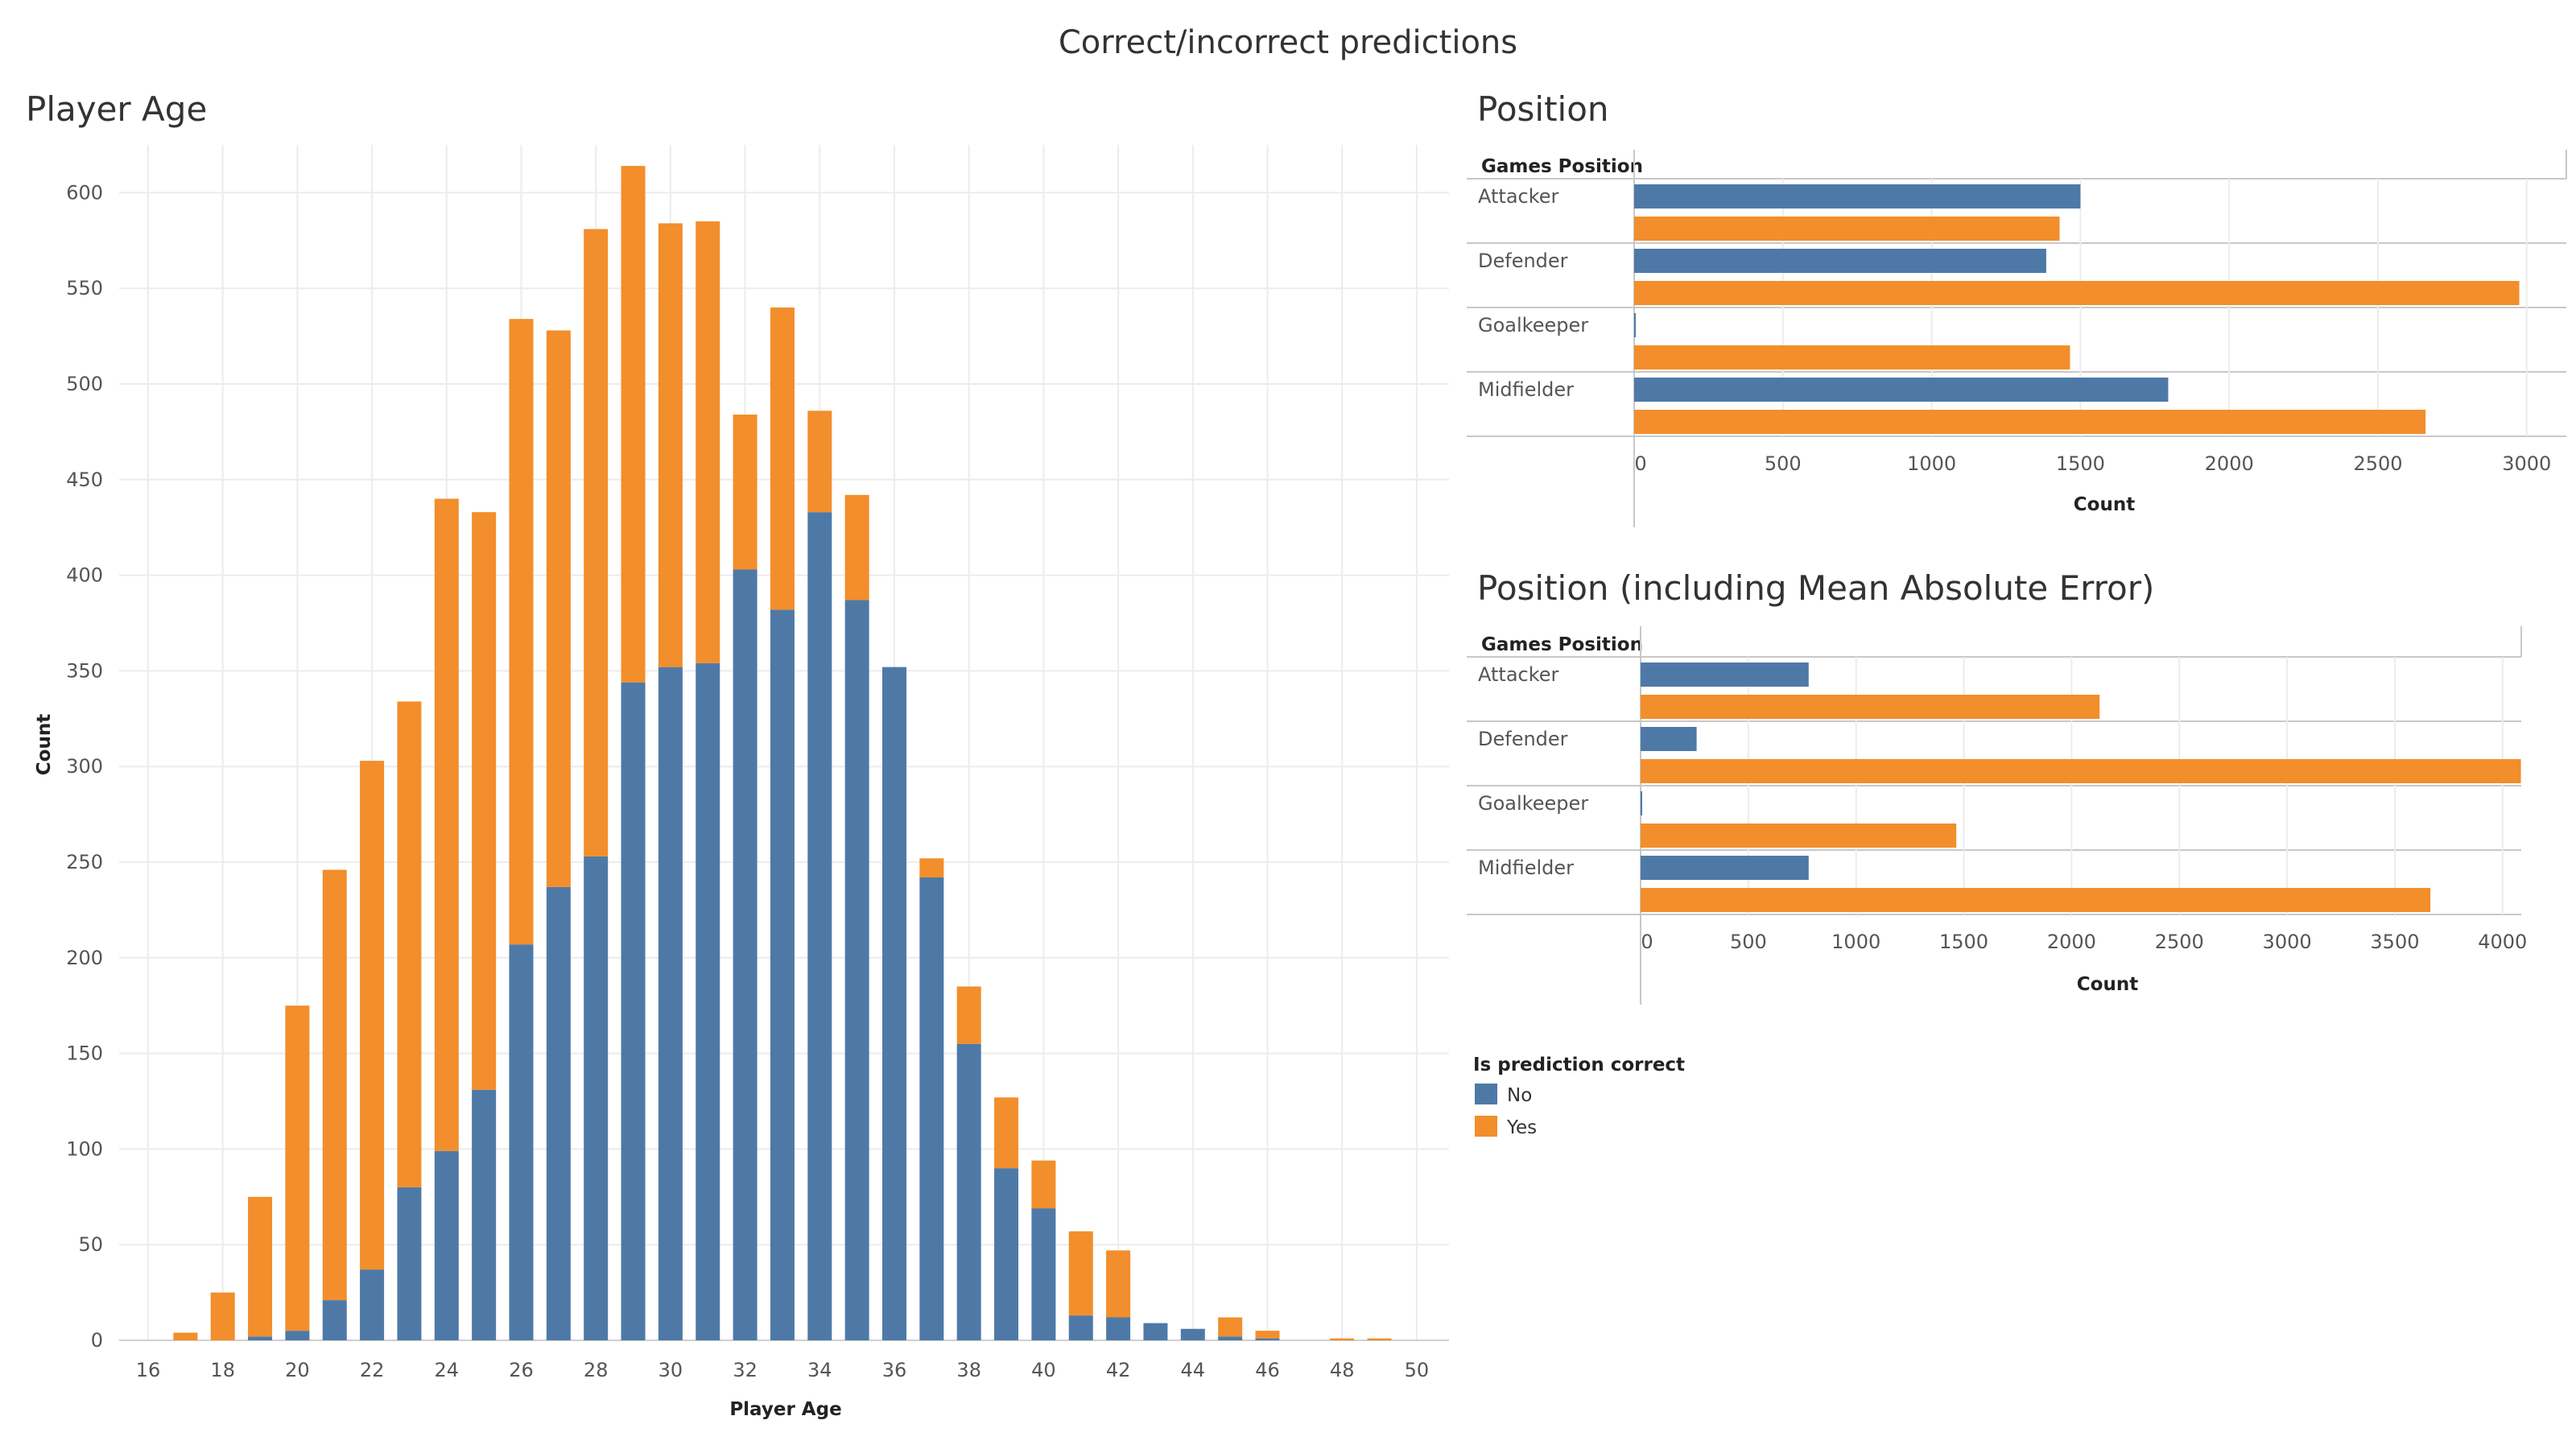  I want to click on x-tick-label: 3500, so click(2394, 942).